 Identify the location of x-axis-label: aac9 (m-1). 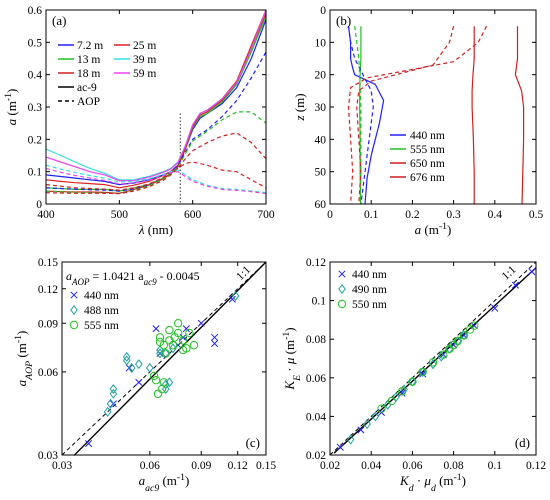
(164, 483).